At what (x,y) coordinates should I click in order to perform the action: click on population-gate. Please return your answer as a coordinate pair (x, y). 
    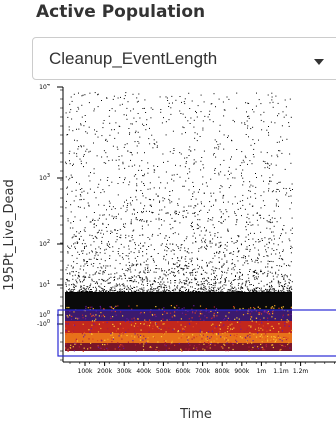
    Looking at the image, I should click on (196, 333).